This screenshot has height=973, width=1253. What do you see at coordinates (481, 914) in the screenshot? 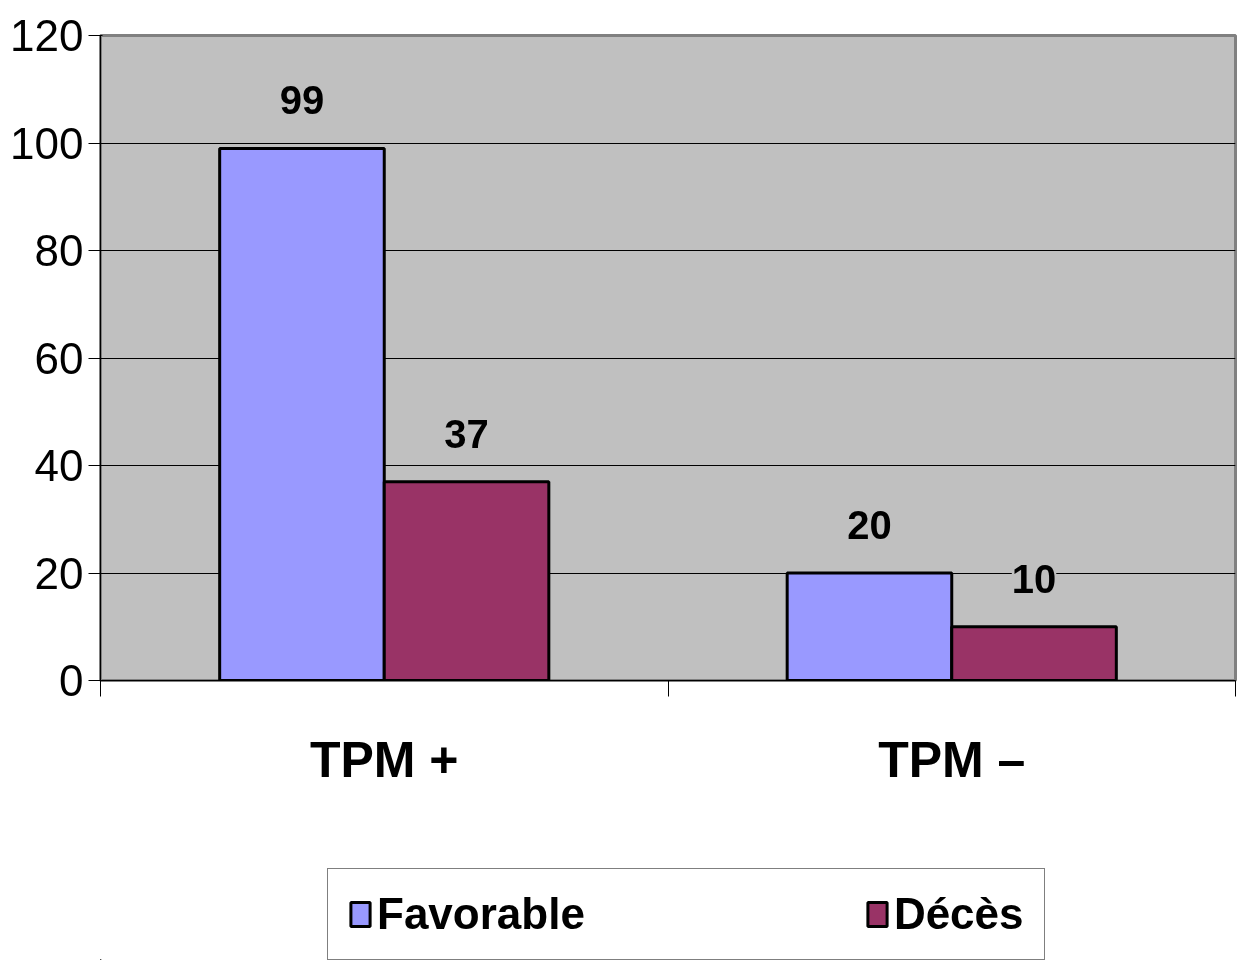
I see `legend-label: Favorable` at bounding box center [481, 914].